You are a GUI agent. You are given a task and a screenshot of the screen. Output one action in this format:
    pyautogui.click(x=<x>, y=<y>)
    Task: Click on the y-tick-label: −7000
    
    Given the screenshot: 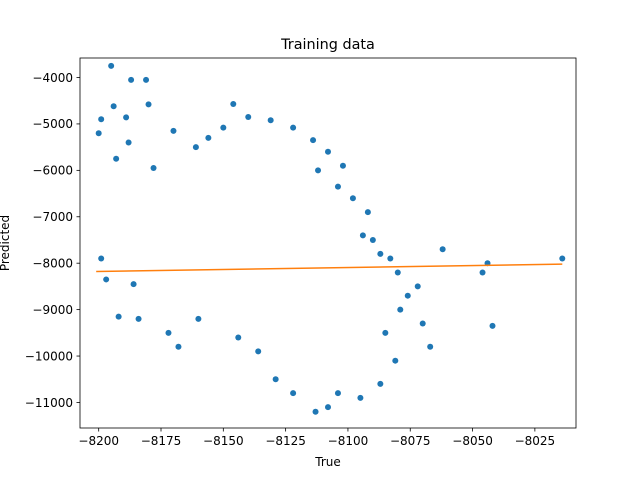 What is the action you would take?
    pyautogui.click(x=52, y=217)
    